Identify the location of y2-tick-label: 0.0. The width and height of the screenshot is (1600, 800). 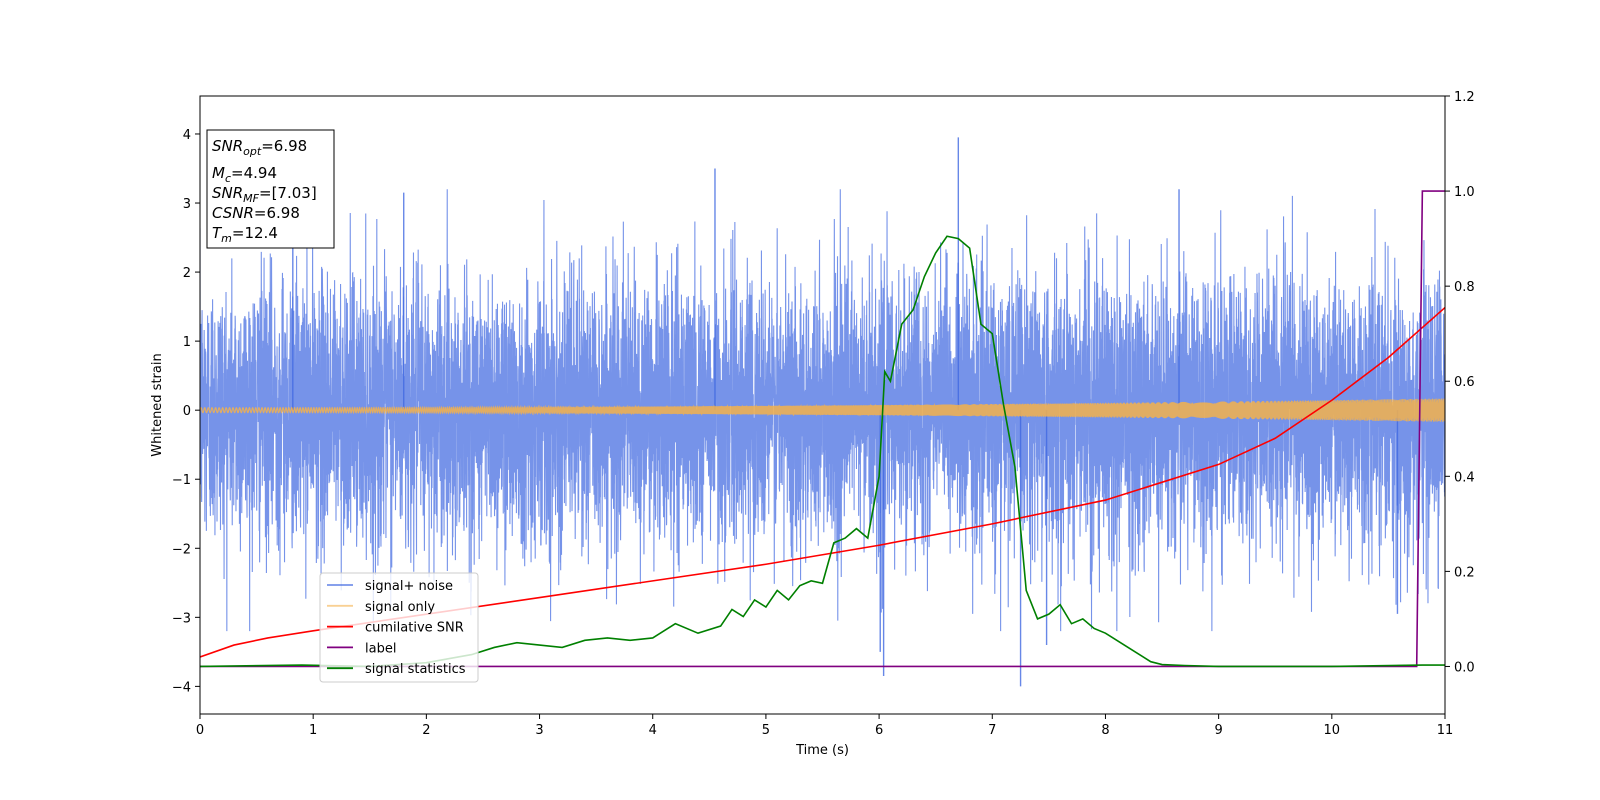
(1464, 667).